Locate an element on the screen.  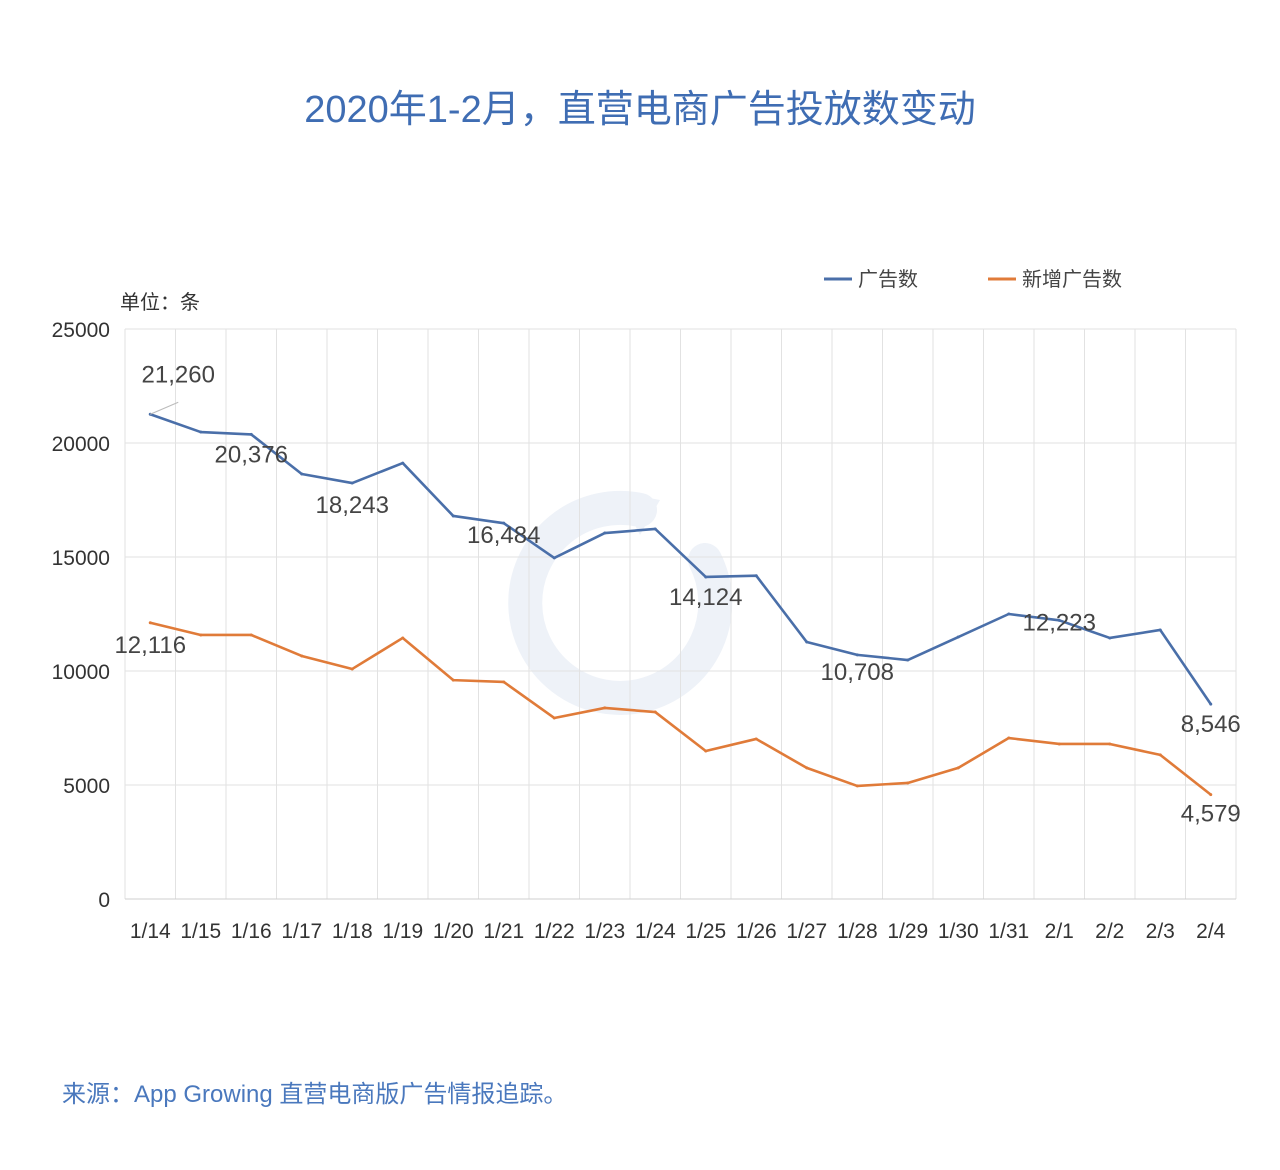
data-label: 10,708 is located at coordinates (857, 672).